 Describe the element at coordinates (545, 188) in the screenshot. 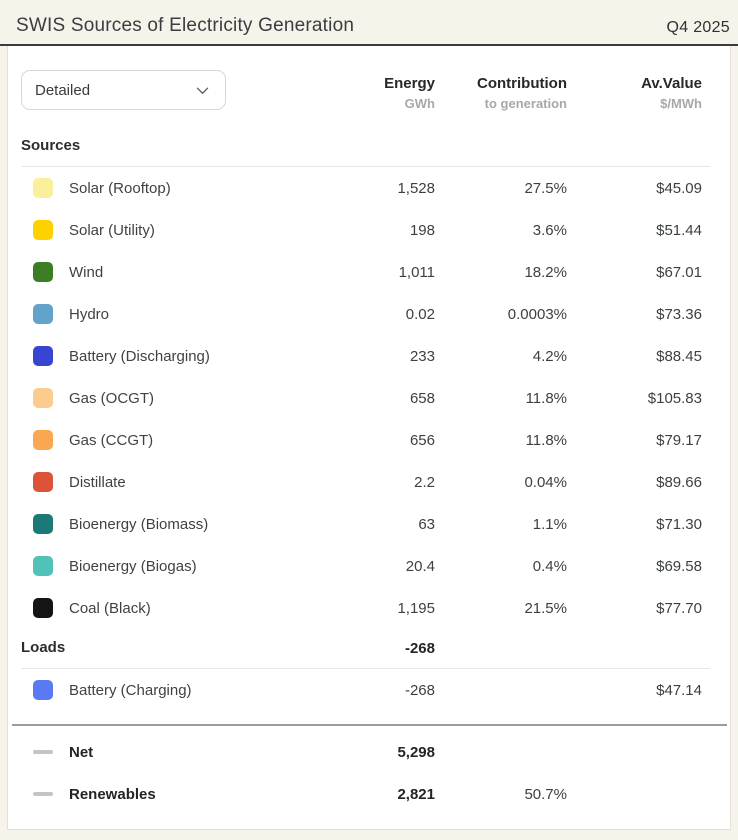

I see `contribution-value: 27.5%` at that location.